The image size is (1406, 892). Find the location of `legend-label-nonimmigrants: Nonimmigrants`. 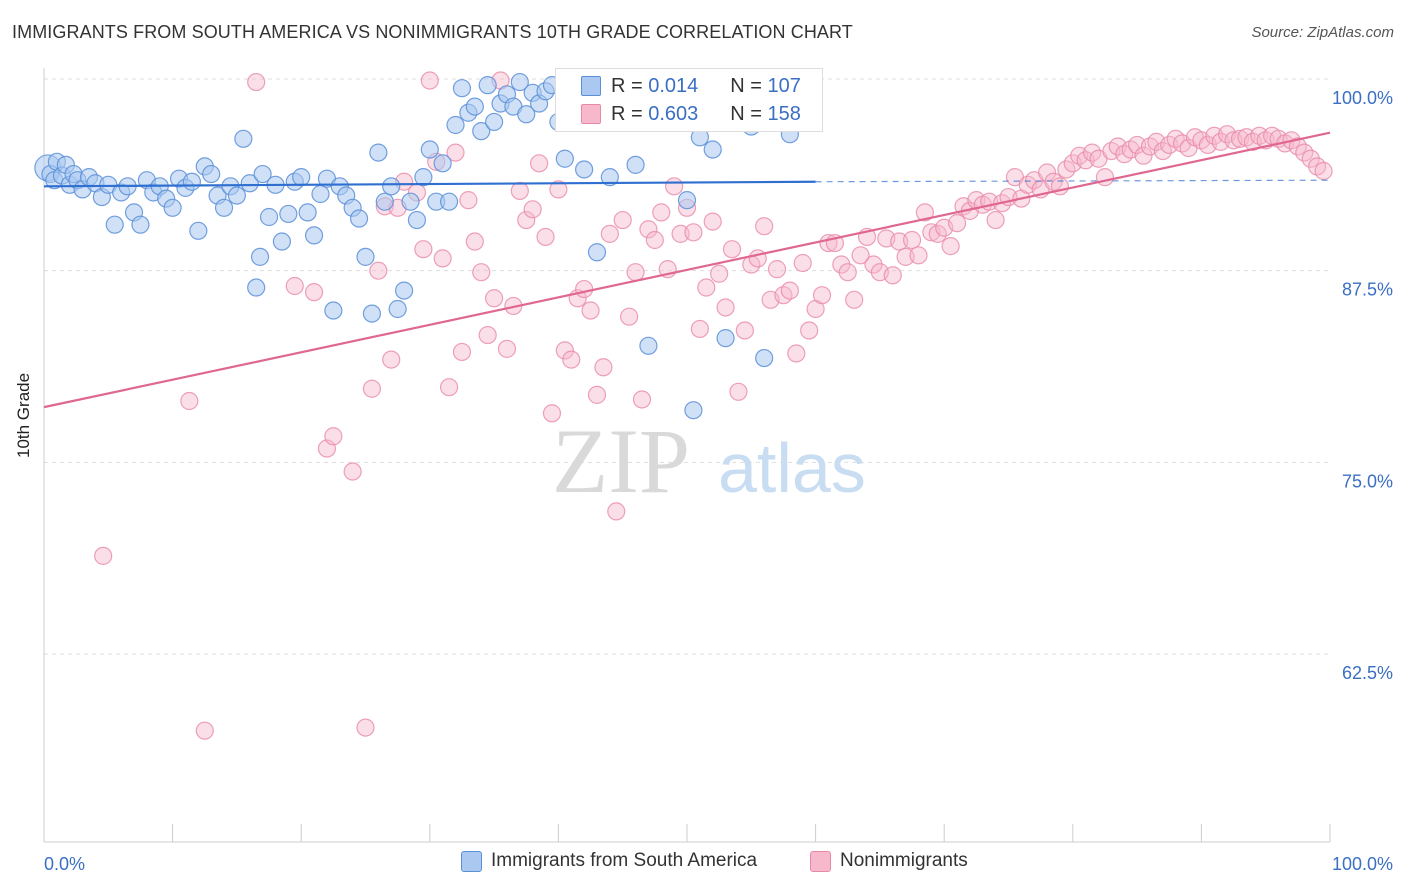

legend-label-nonimmigrants: Nonimmigrants is located at coordinates (904, 860).